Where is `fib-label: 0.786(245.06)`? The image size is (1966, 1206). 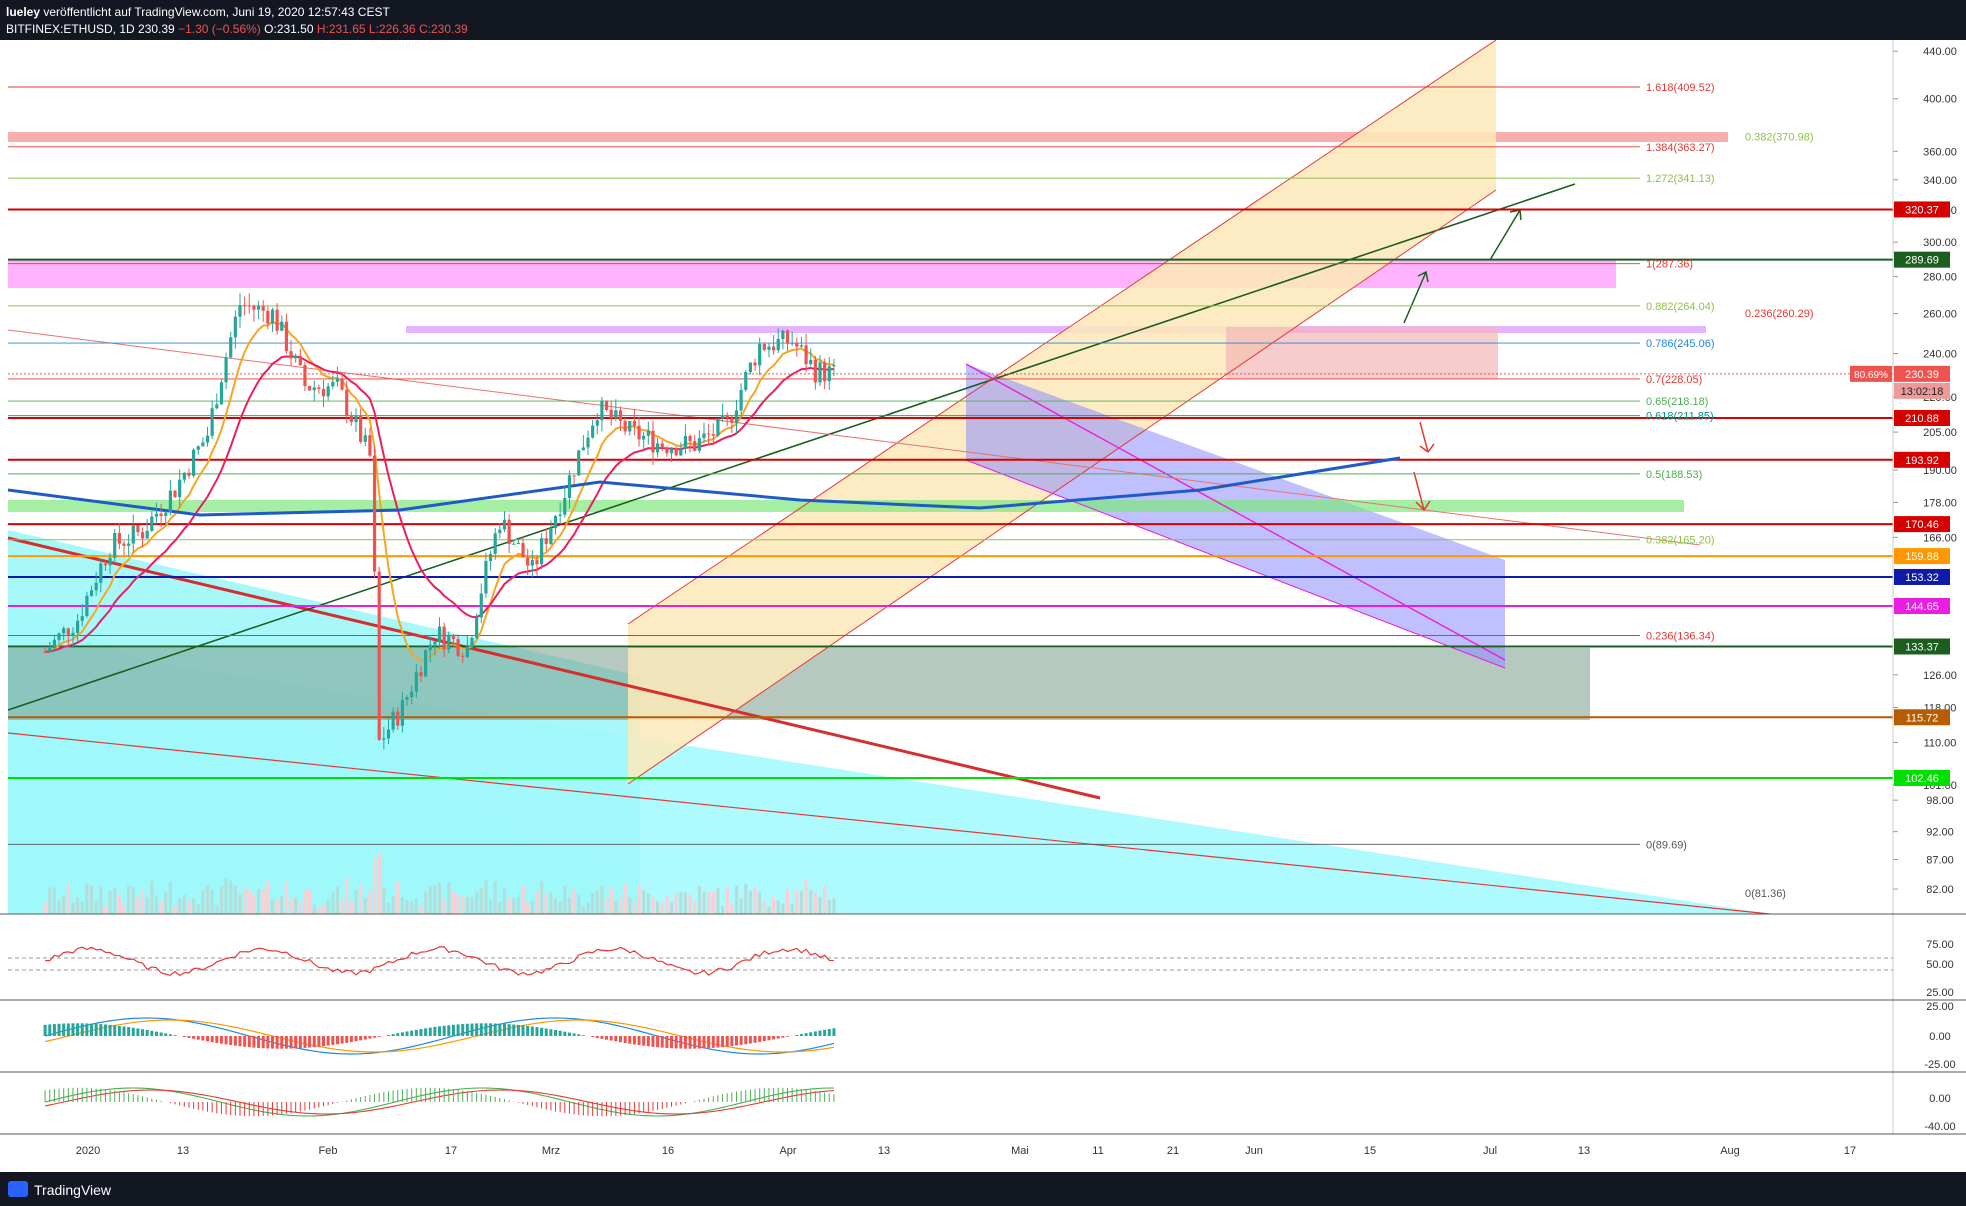 fib-label: 0.786(245.06) is located at coordinates (1680, 344).